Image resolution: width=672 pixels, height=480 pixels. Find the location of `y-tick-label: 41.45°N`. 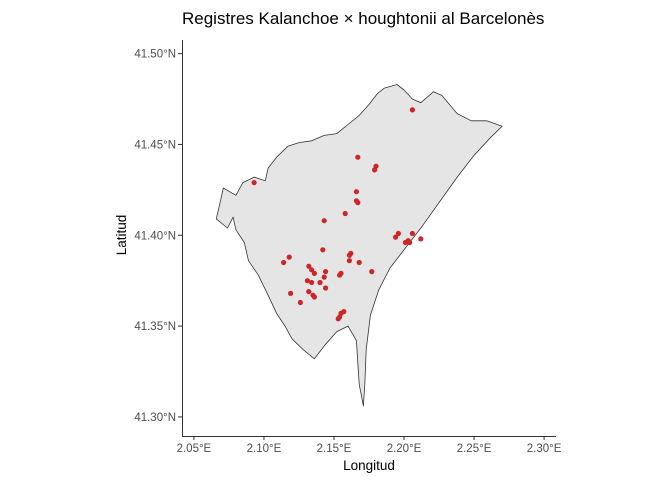

y-tick-label: 41.45°N is located at coordinates (155, 145).